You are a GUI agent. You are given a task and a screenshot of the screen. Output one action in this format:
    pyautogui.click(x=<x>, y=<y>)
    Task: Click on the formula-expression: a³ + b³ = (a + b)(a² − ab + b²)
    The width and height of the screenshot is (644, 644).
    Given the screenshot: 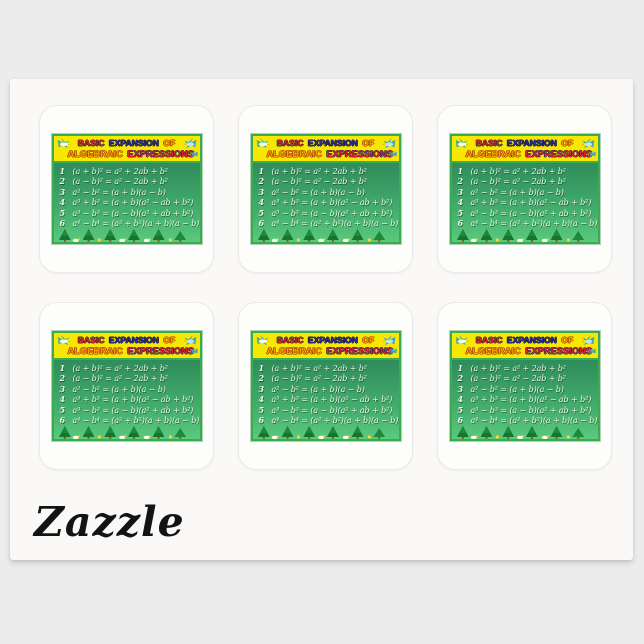 What is the action you would take?
    pyautogui.click(x=531, y=399)
    